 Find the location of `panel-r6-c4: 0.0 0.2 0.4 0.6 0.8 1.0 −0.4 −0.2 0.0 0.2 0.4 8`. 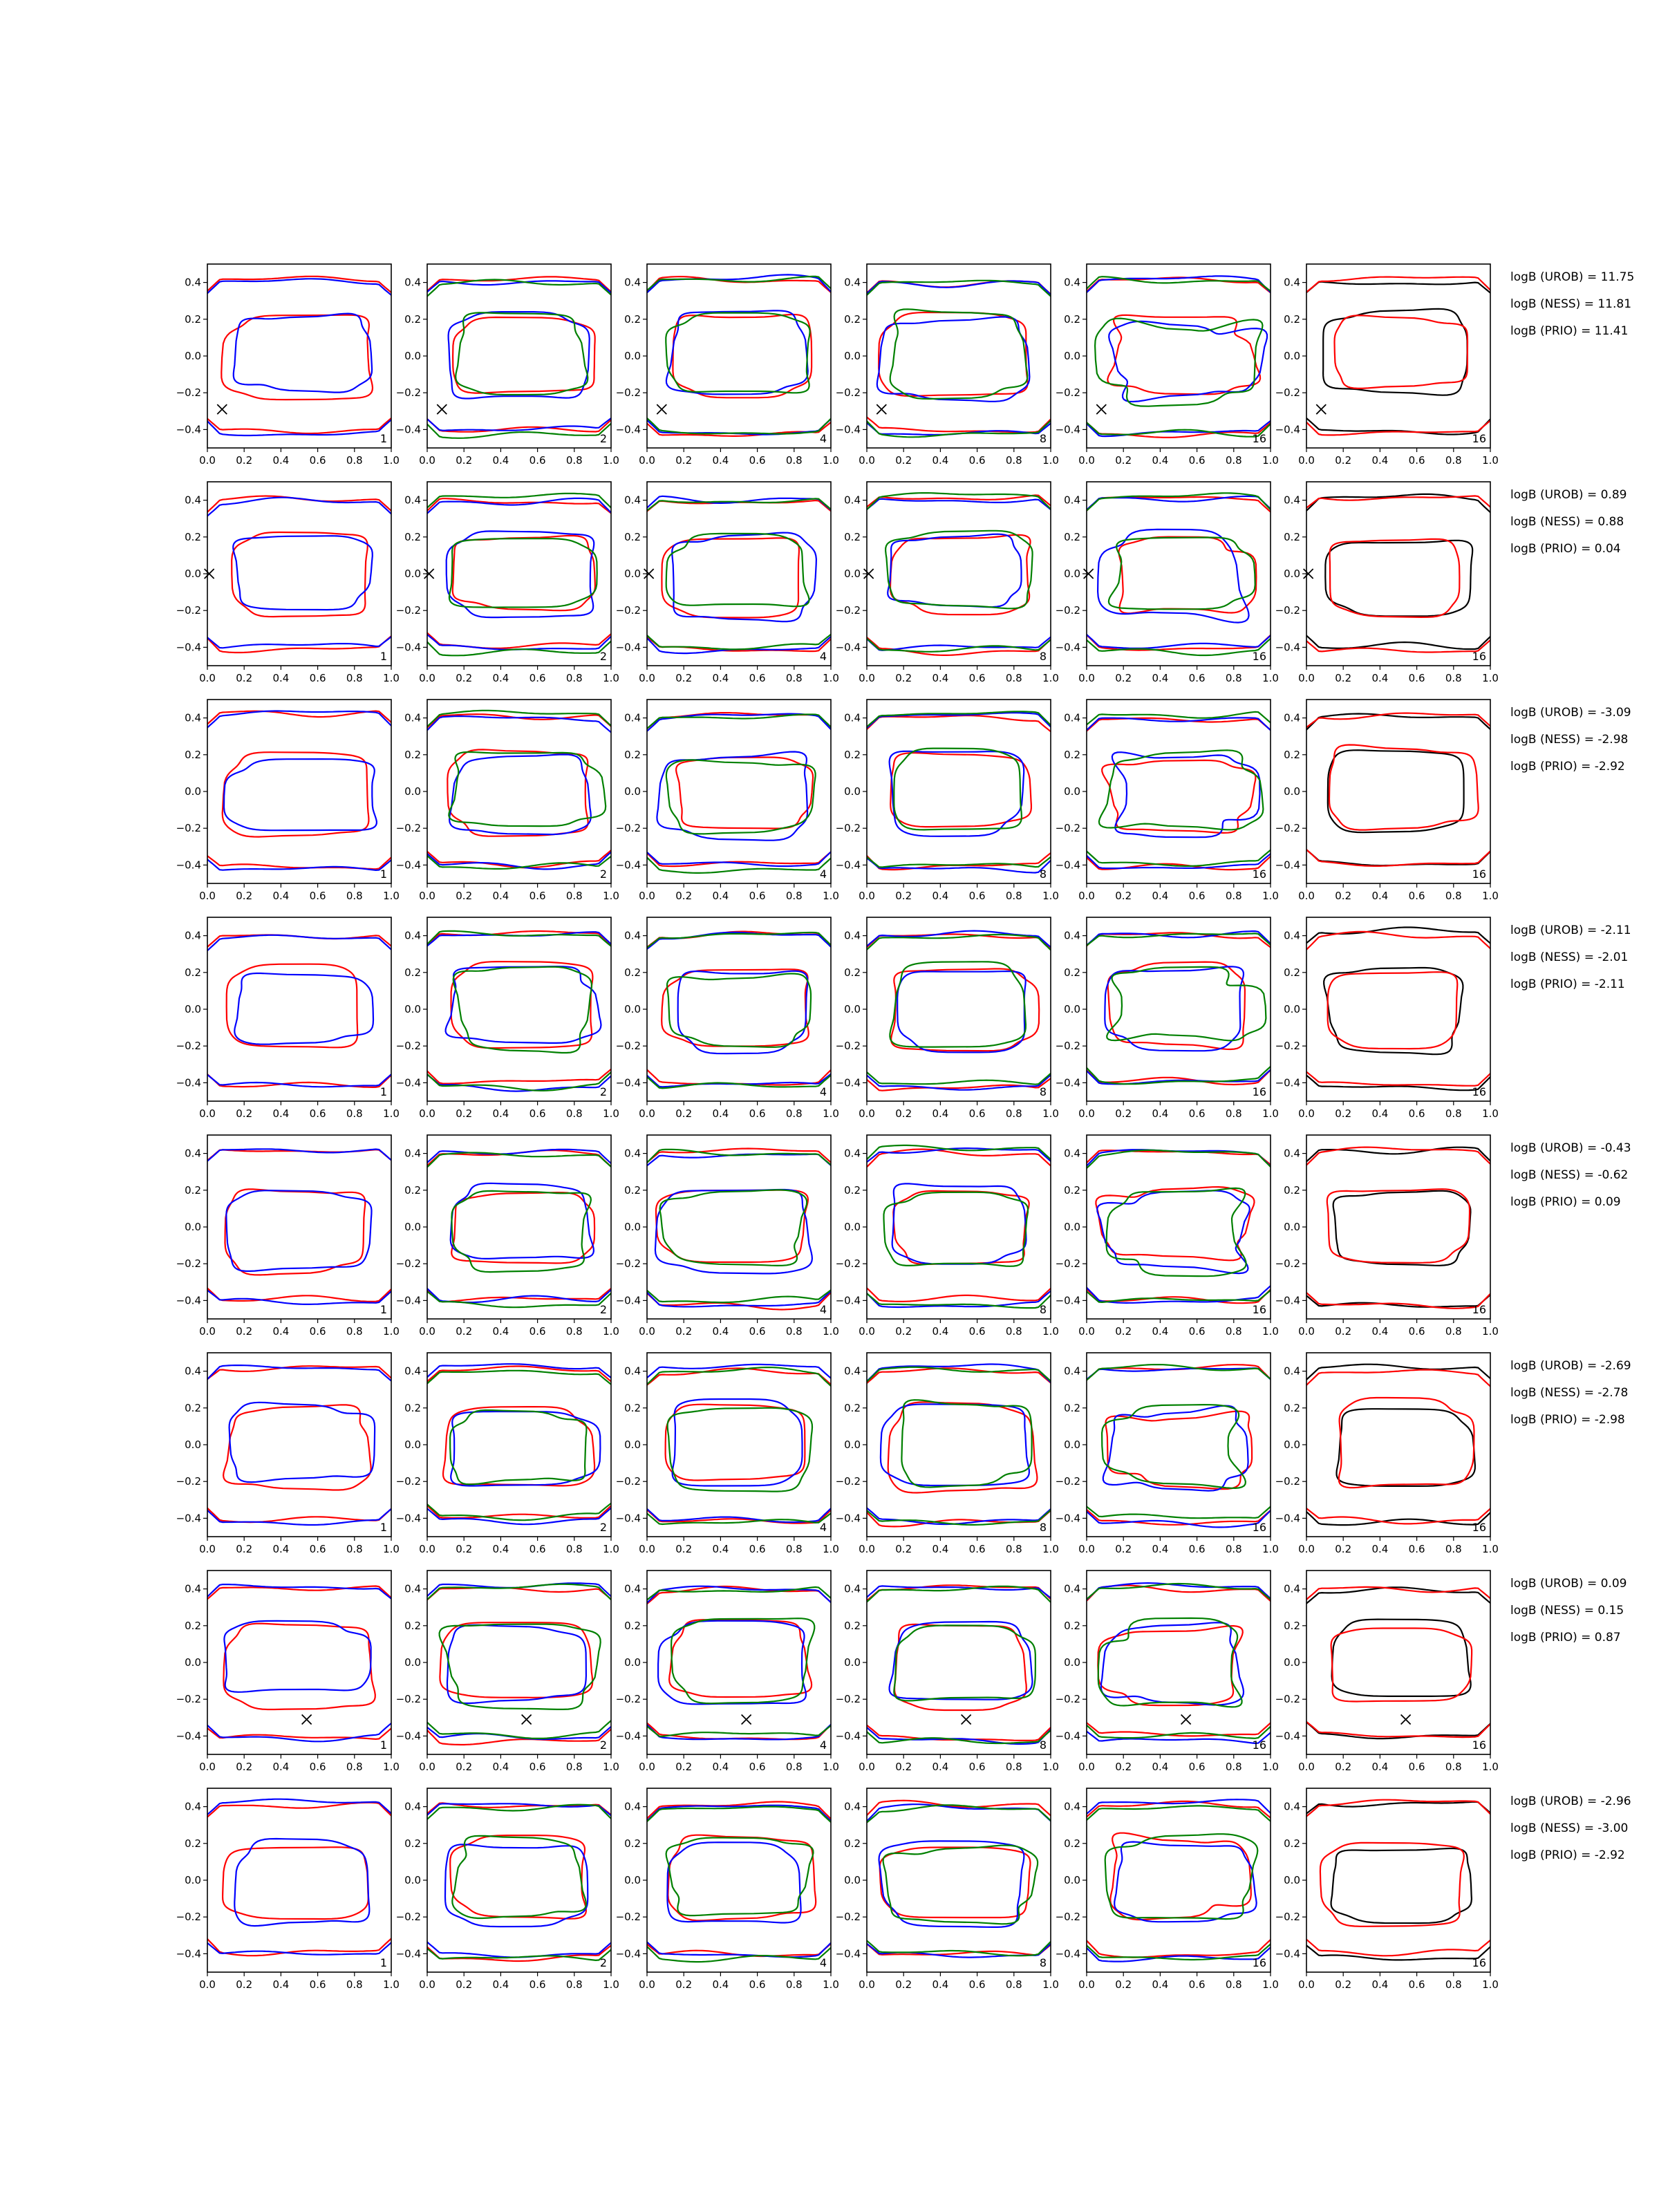

panel-r6-c4: 0.0 0.2 0.4 0.6 0.8 1.0 −0.4 −0.2 0.0 0.2 0.4 8 is located at coordinates (948, 1453).